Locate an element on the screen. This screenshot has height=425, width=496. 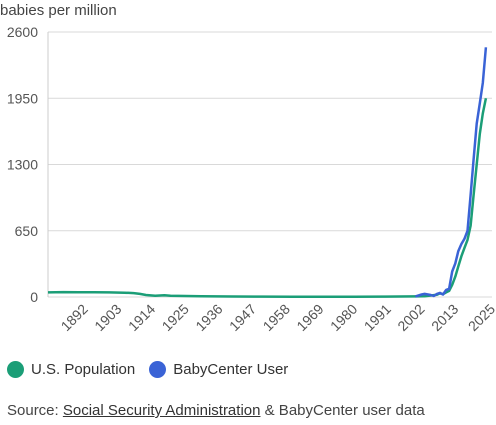
y-tick-label-1300: 1300 is located at coordinates (22, 165).